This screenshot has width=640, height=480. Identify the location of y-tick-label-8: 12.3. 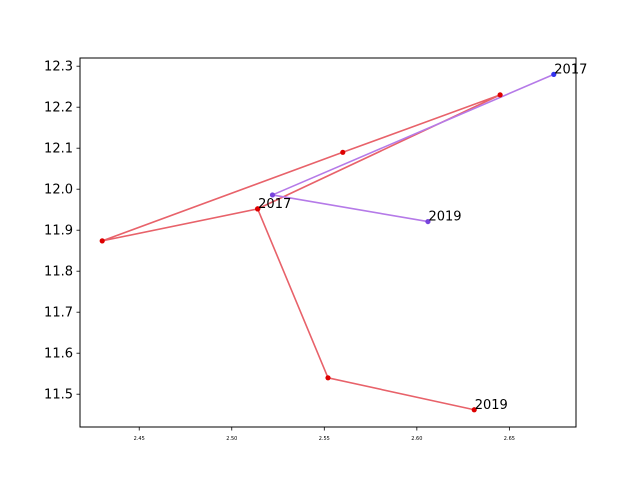
(58, 67).